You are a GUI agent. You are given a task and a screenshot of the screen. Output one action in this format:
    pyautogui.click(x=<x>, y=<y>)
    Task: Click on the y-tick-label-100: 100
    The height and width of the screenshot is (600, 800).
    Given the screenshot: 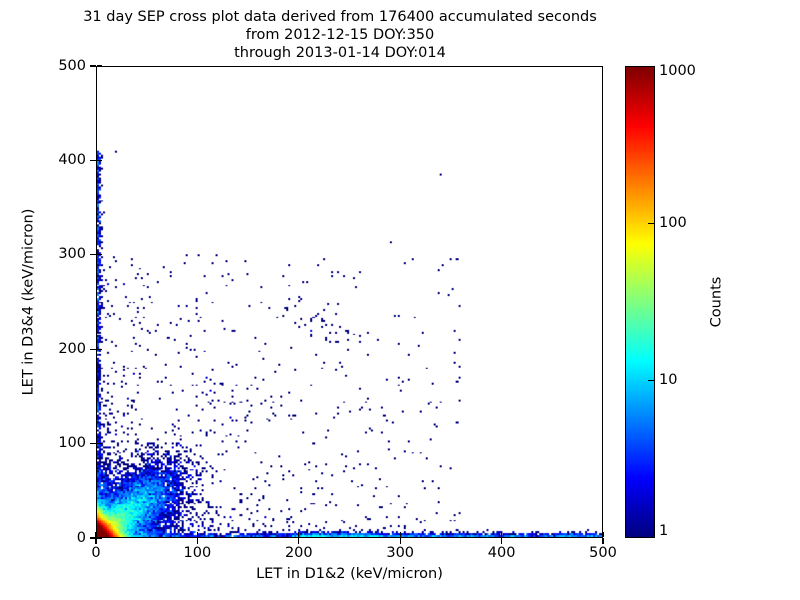 What is the action you would take?
    pyautogui.click(x=72, y=443)
    